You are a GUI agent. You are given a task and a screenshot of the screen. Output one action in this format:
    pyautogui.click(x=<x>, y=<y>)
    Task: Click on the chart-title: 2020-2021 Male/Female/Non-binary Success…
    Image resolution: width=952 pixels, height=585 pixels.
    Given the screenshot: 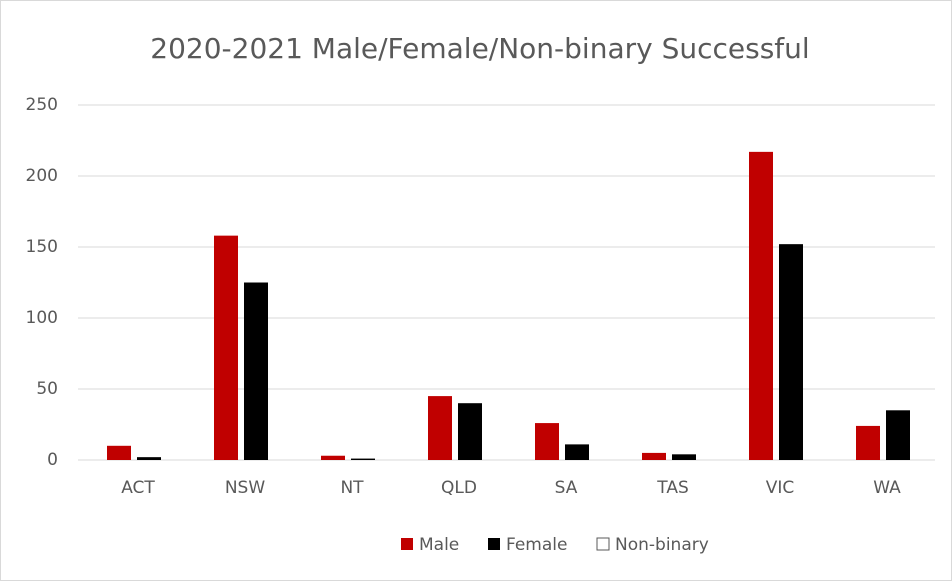 What is the action you would take?
    pyautogui.click(x=479, y=48)
    